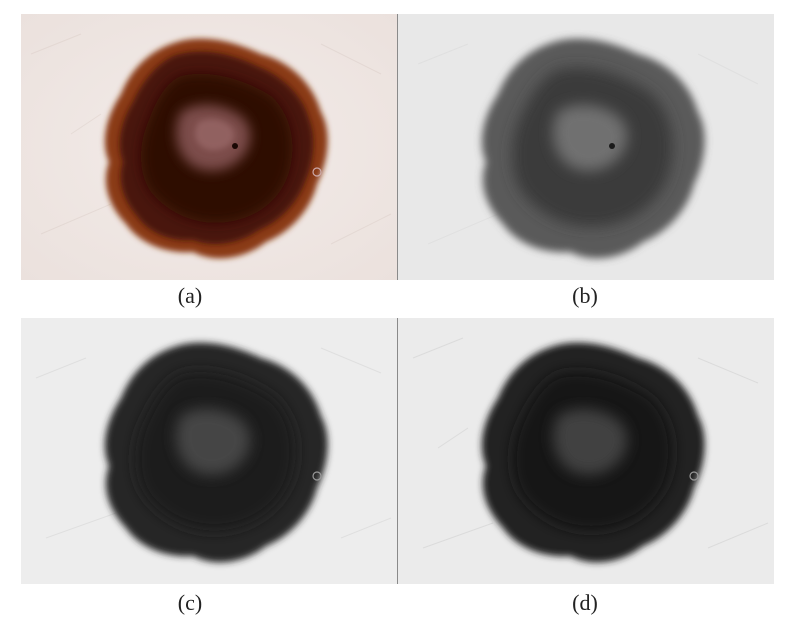 The width and height of the screenshot is (800, 630). What do you see at coordinates (585, 602) in the screenshot?
I see `caption-d: (d)` at bounding box center [585, 602].